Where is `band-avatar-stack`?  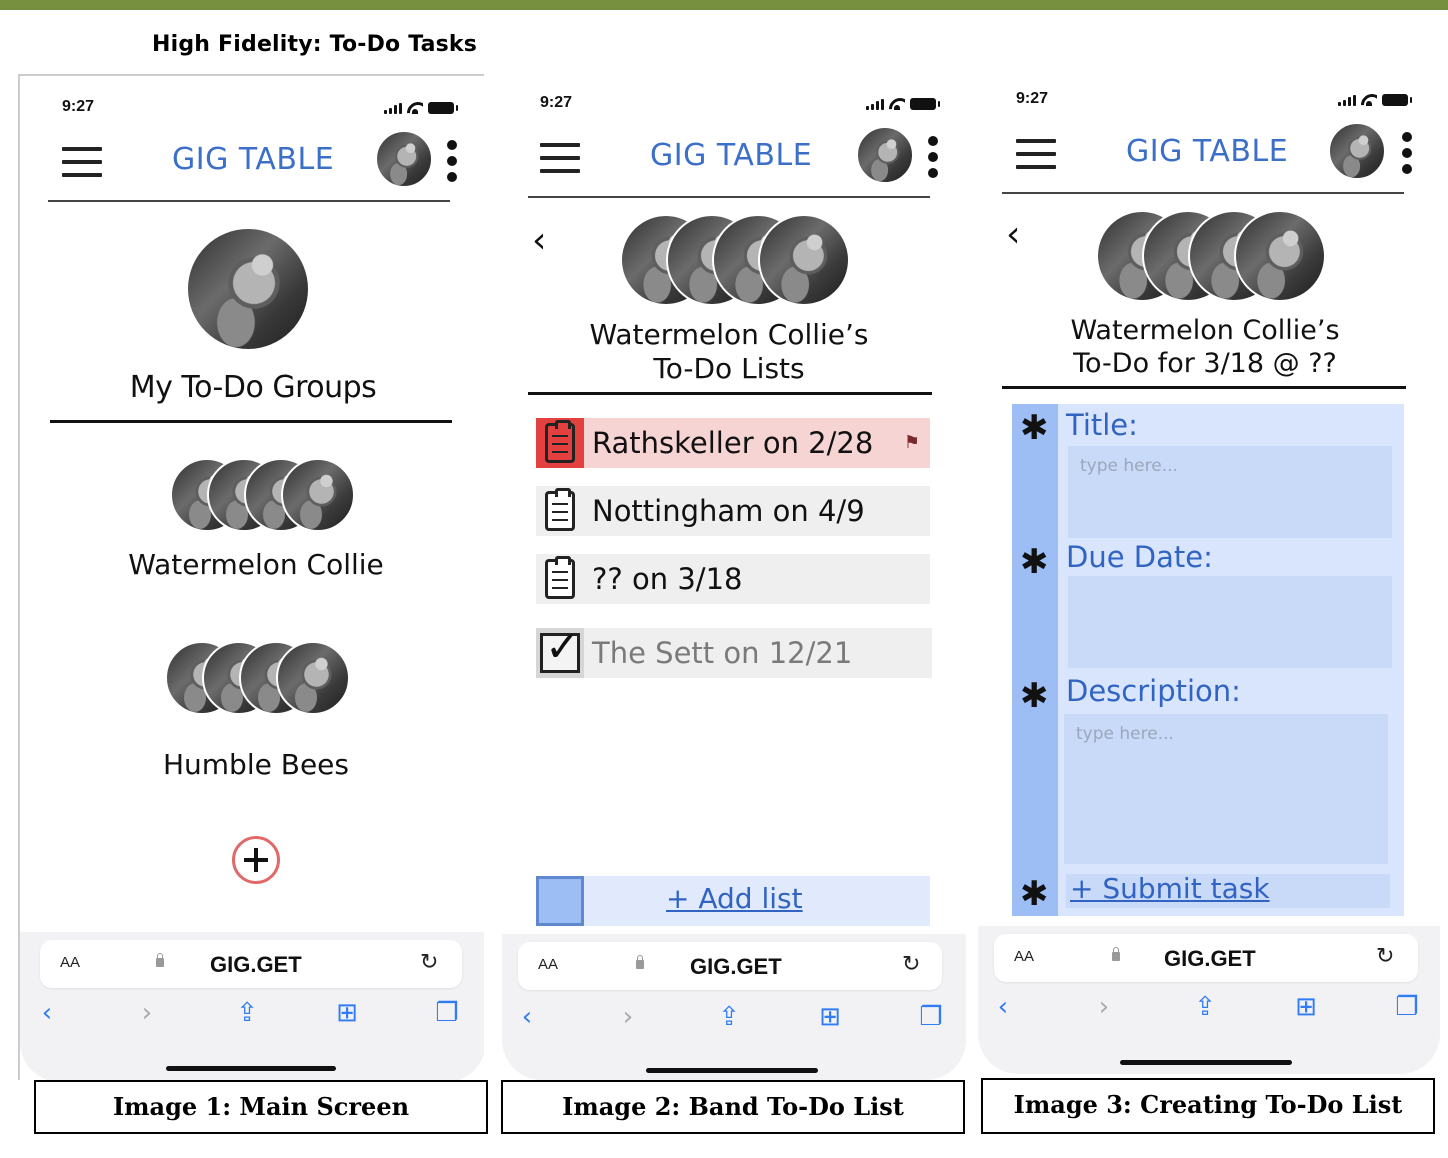 band-avatar-stack is located at coordinates (735, 260).